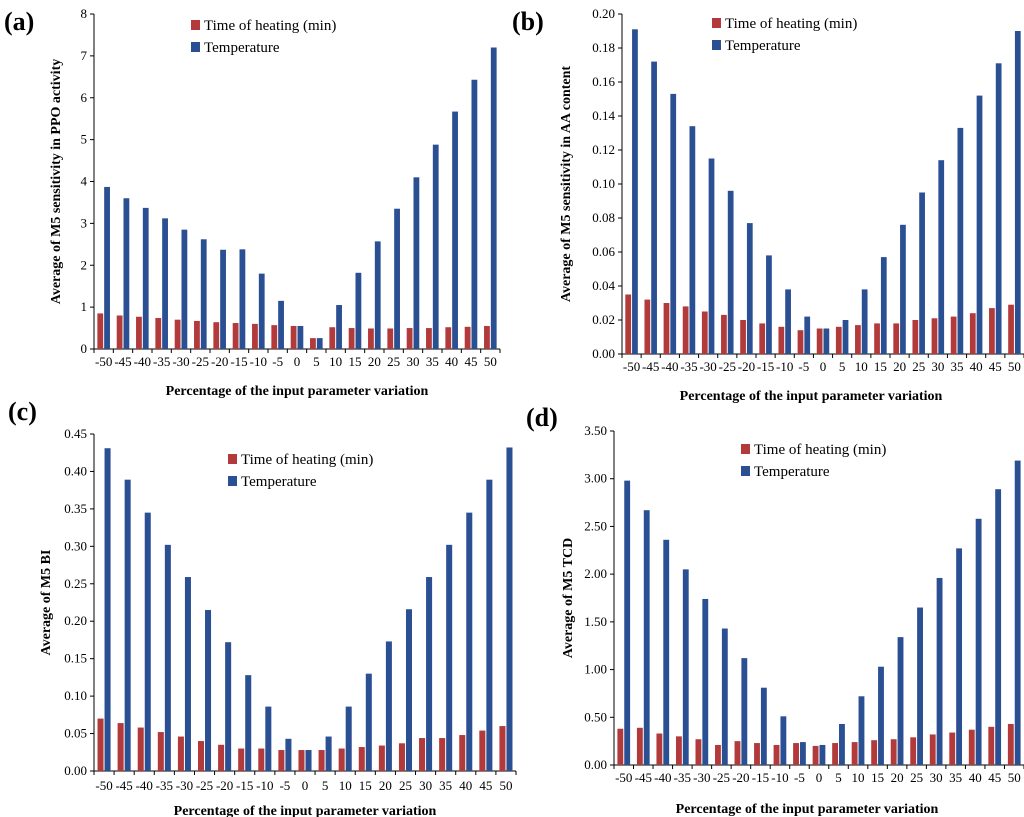  I want to click on x-tick-label: -40, so click(142, 361).